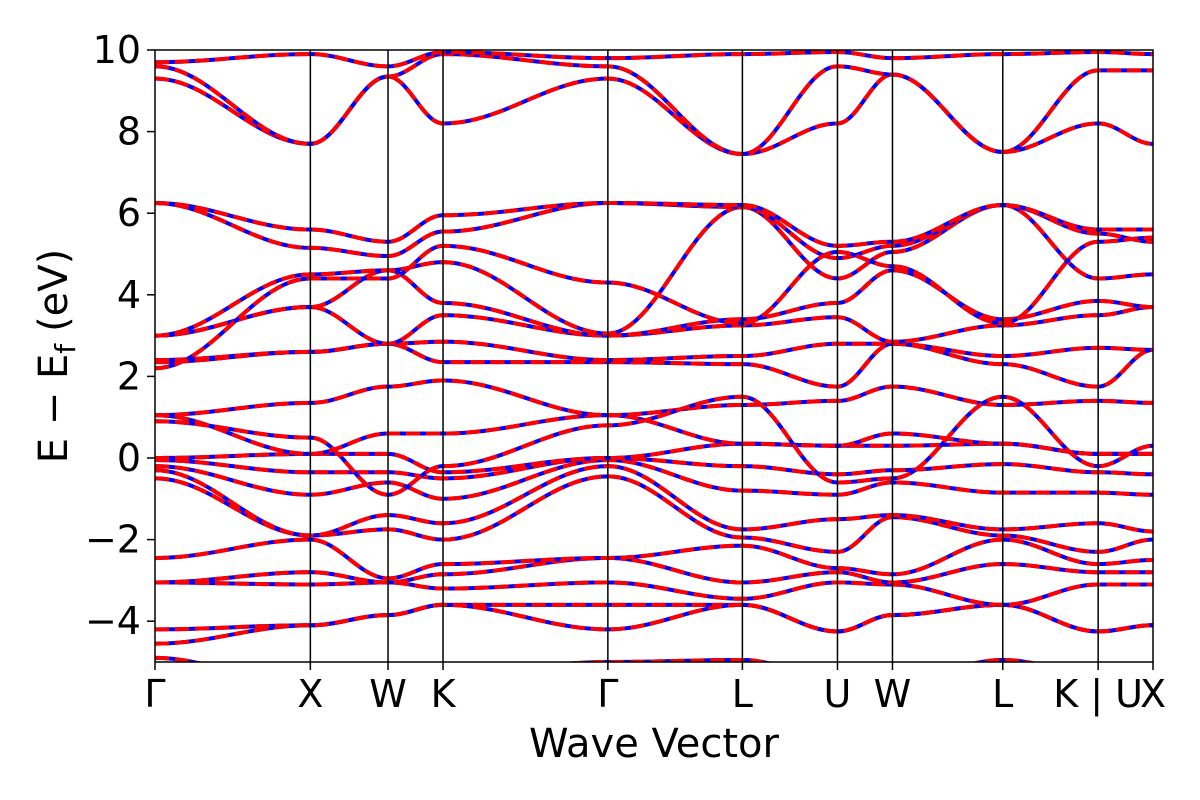 The height and width of the screenshot is (800, 1200). I want to click on y-axis-label-subscript: f, so click(65, 348).